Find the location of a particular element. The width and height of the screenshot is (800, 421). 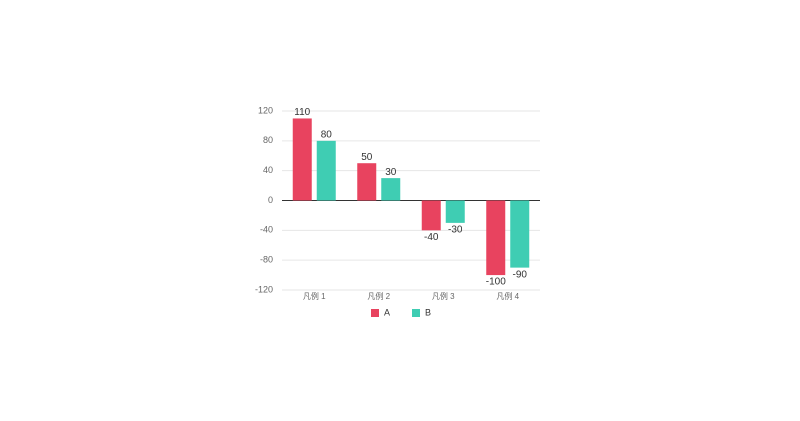

data-label: -30 is located at coordinates (455, 230).